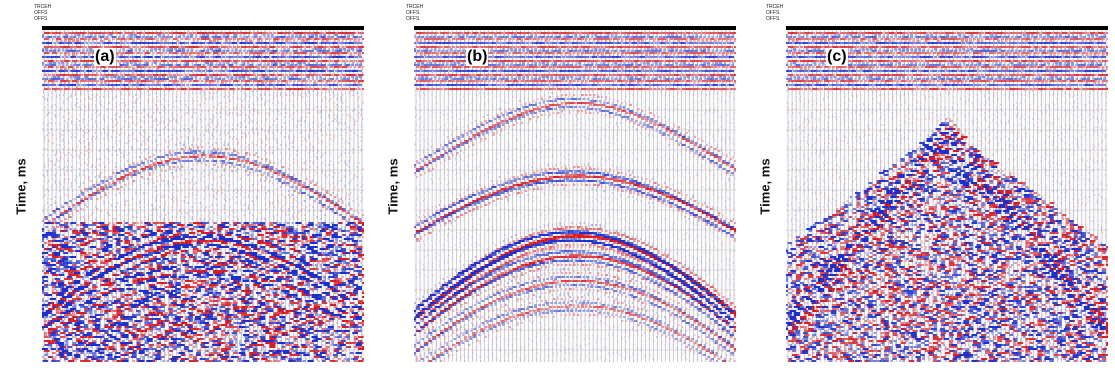 The width and height of the screenshot is (1115, 372). What do you see at coordinates (477, 57) in the screenshot?
I see `panel-label: (b)` at bounding box center [477, 57].